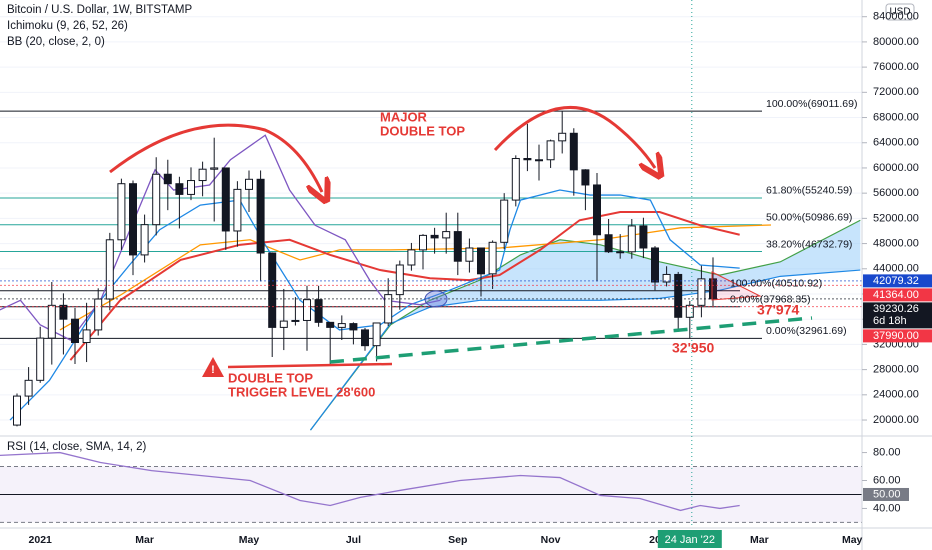 Image resolution: width=932 pixels, height=550 pixels. I want to click on currency: USD, so click(899, 12).